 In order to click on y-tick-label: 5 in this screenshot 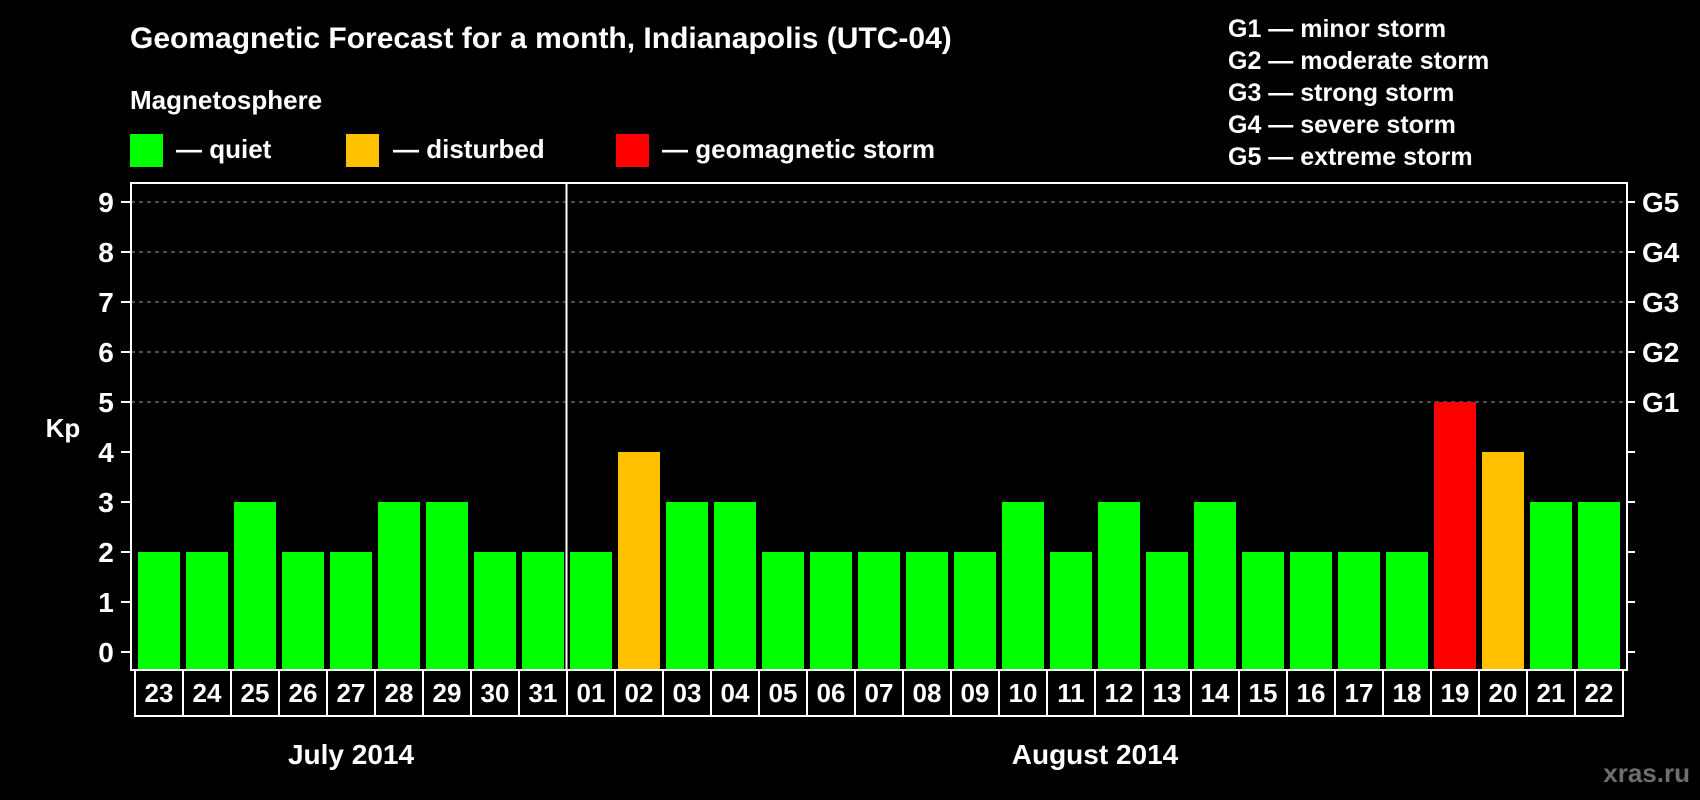, I will do `click(106, 402)`.